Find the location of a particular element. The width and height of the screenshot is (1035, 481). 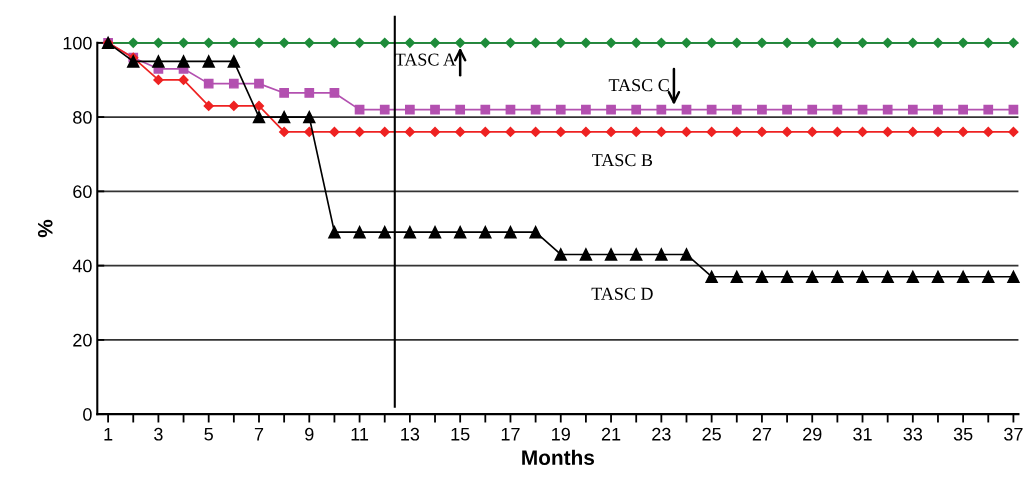

x-tick-label: 23 is located at coordinates (661, 434).